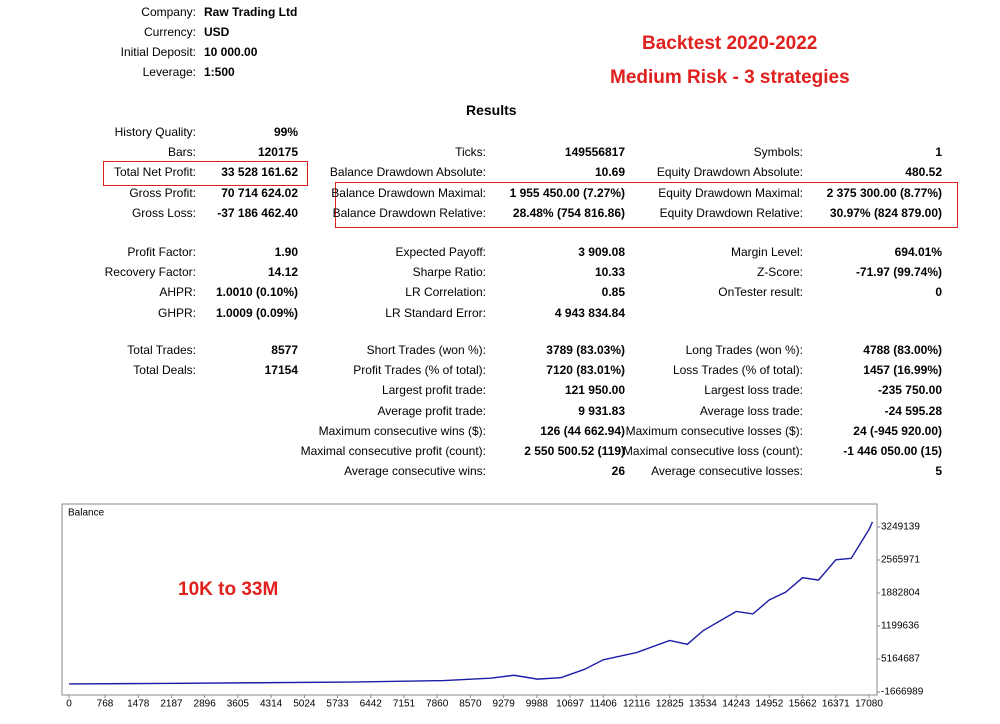  Describe the element at coordinates (618, 471) in the screenshot. I see `stat-value: 26` at that location.